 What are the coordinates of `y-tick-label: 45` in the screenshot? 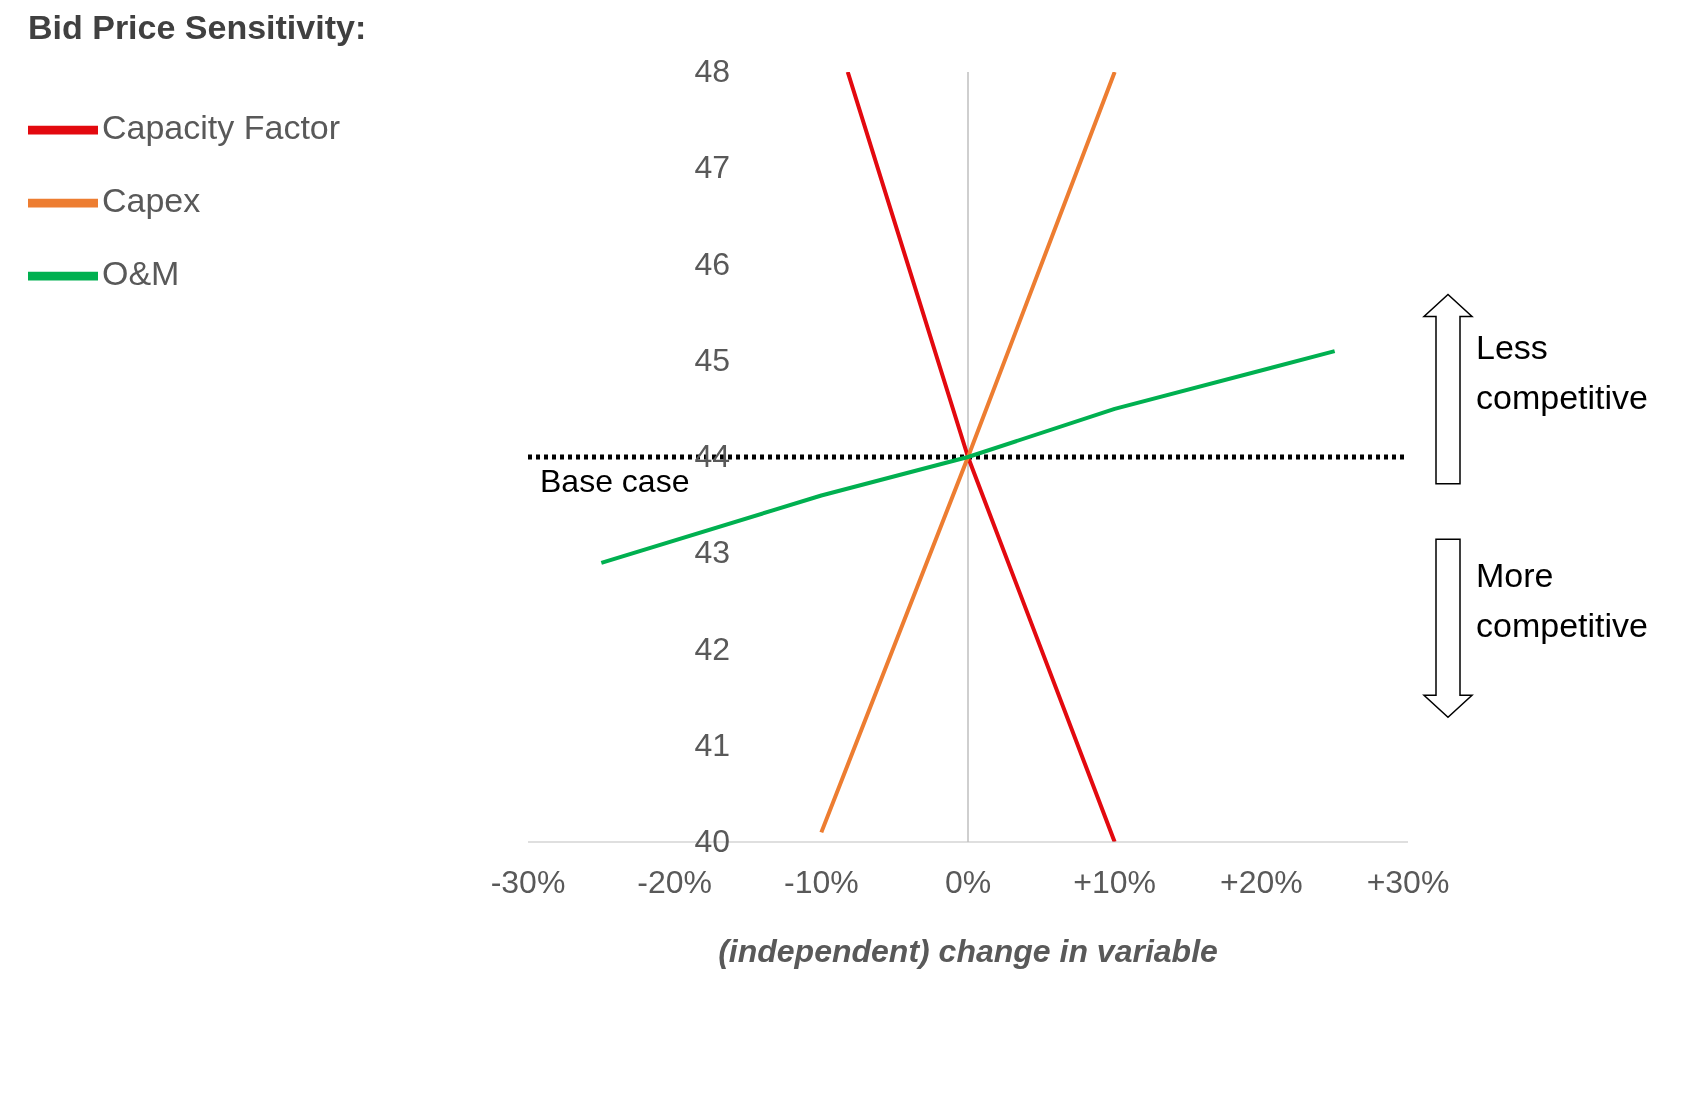 It's located at (712, 359).